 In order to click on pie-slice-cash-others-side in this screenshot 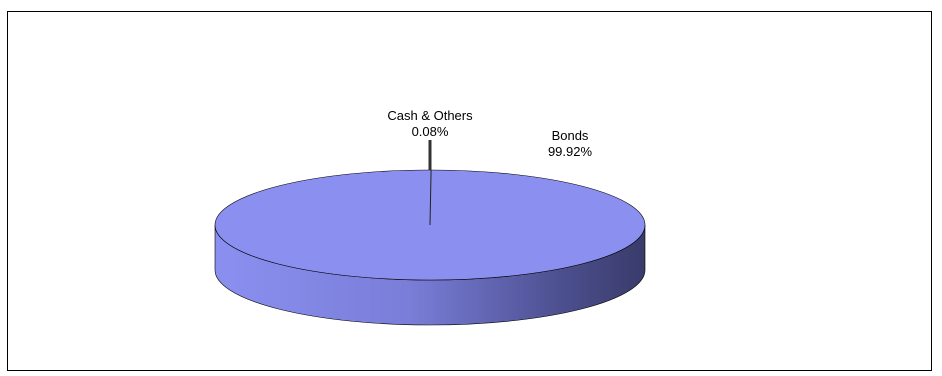, I will do `click(430, 155)`.